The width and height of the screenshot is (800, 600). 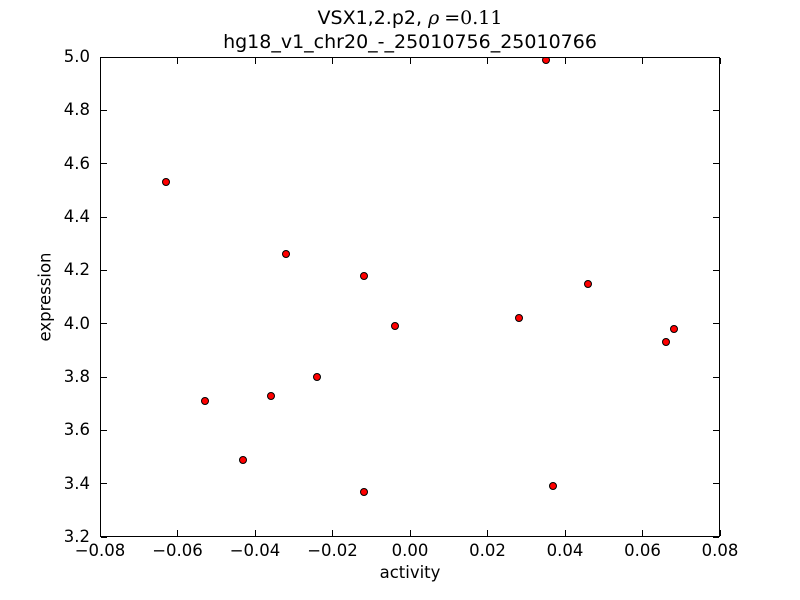 What do you see at coordinates (76, 323) in the screenshot?
I see `y-tick-label: 4.0` at bounding box center [76, 323].